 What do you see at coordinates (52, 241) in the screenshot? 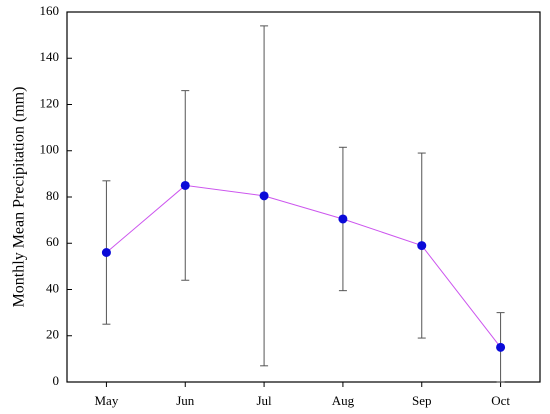
I see `y-tick-label: 60` at bounding box center [52, 241].